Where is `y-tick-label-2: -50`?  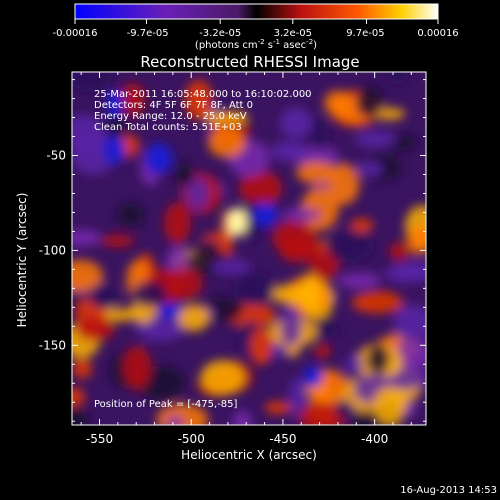
y-tick-label-2: -50 is located at coordinates (56, 156).